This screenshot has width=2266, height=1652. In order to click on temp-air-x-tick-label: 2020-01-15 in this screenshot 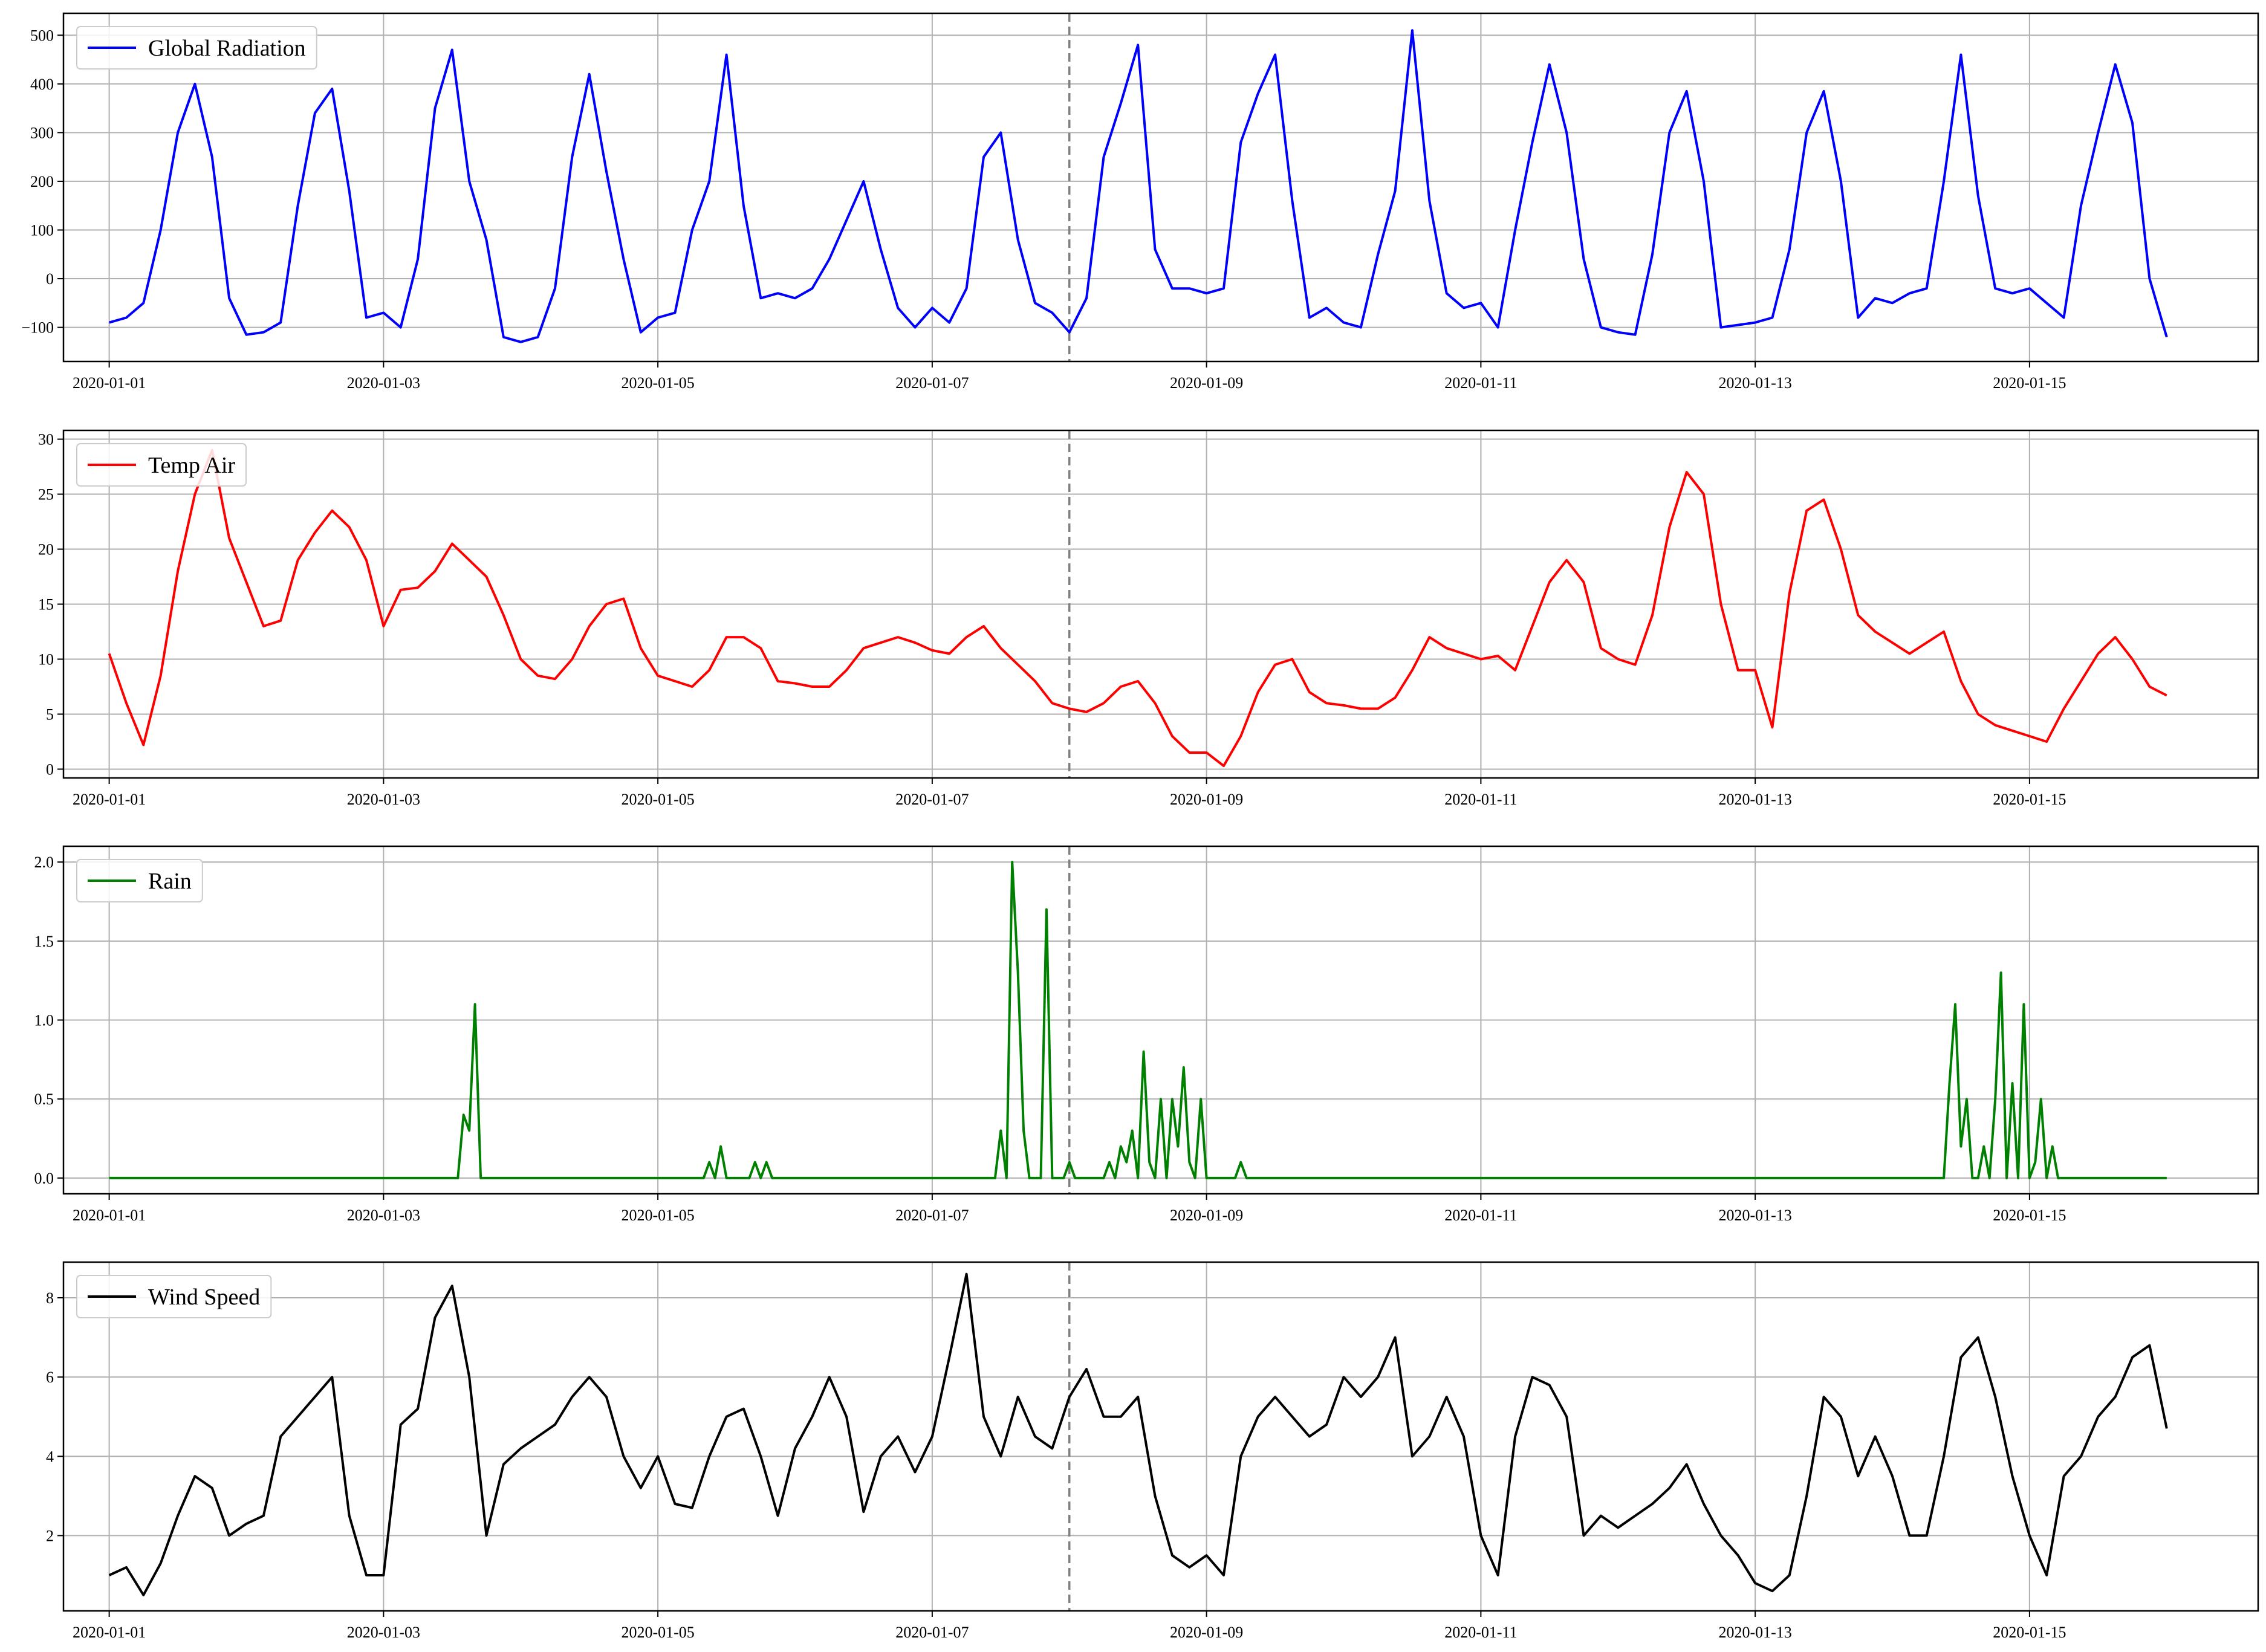, I will do `click(2029, 800)`.